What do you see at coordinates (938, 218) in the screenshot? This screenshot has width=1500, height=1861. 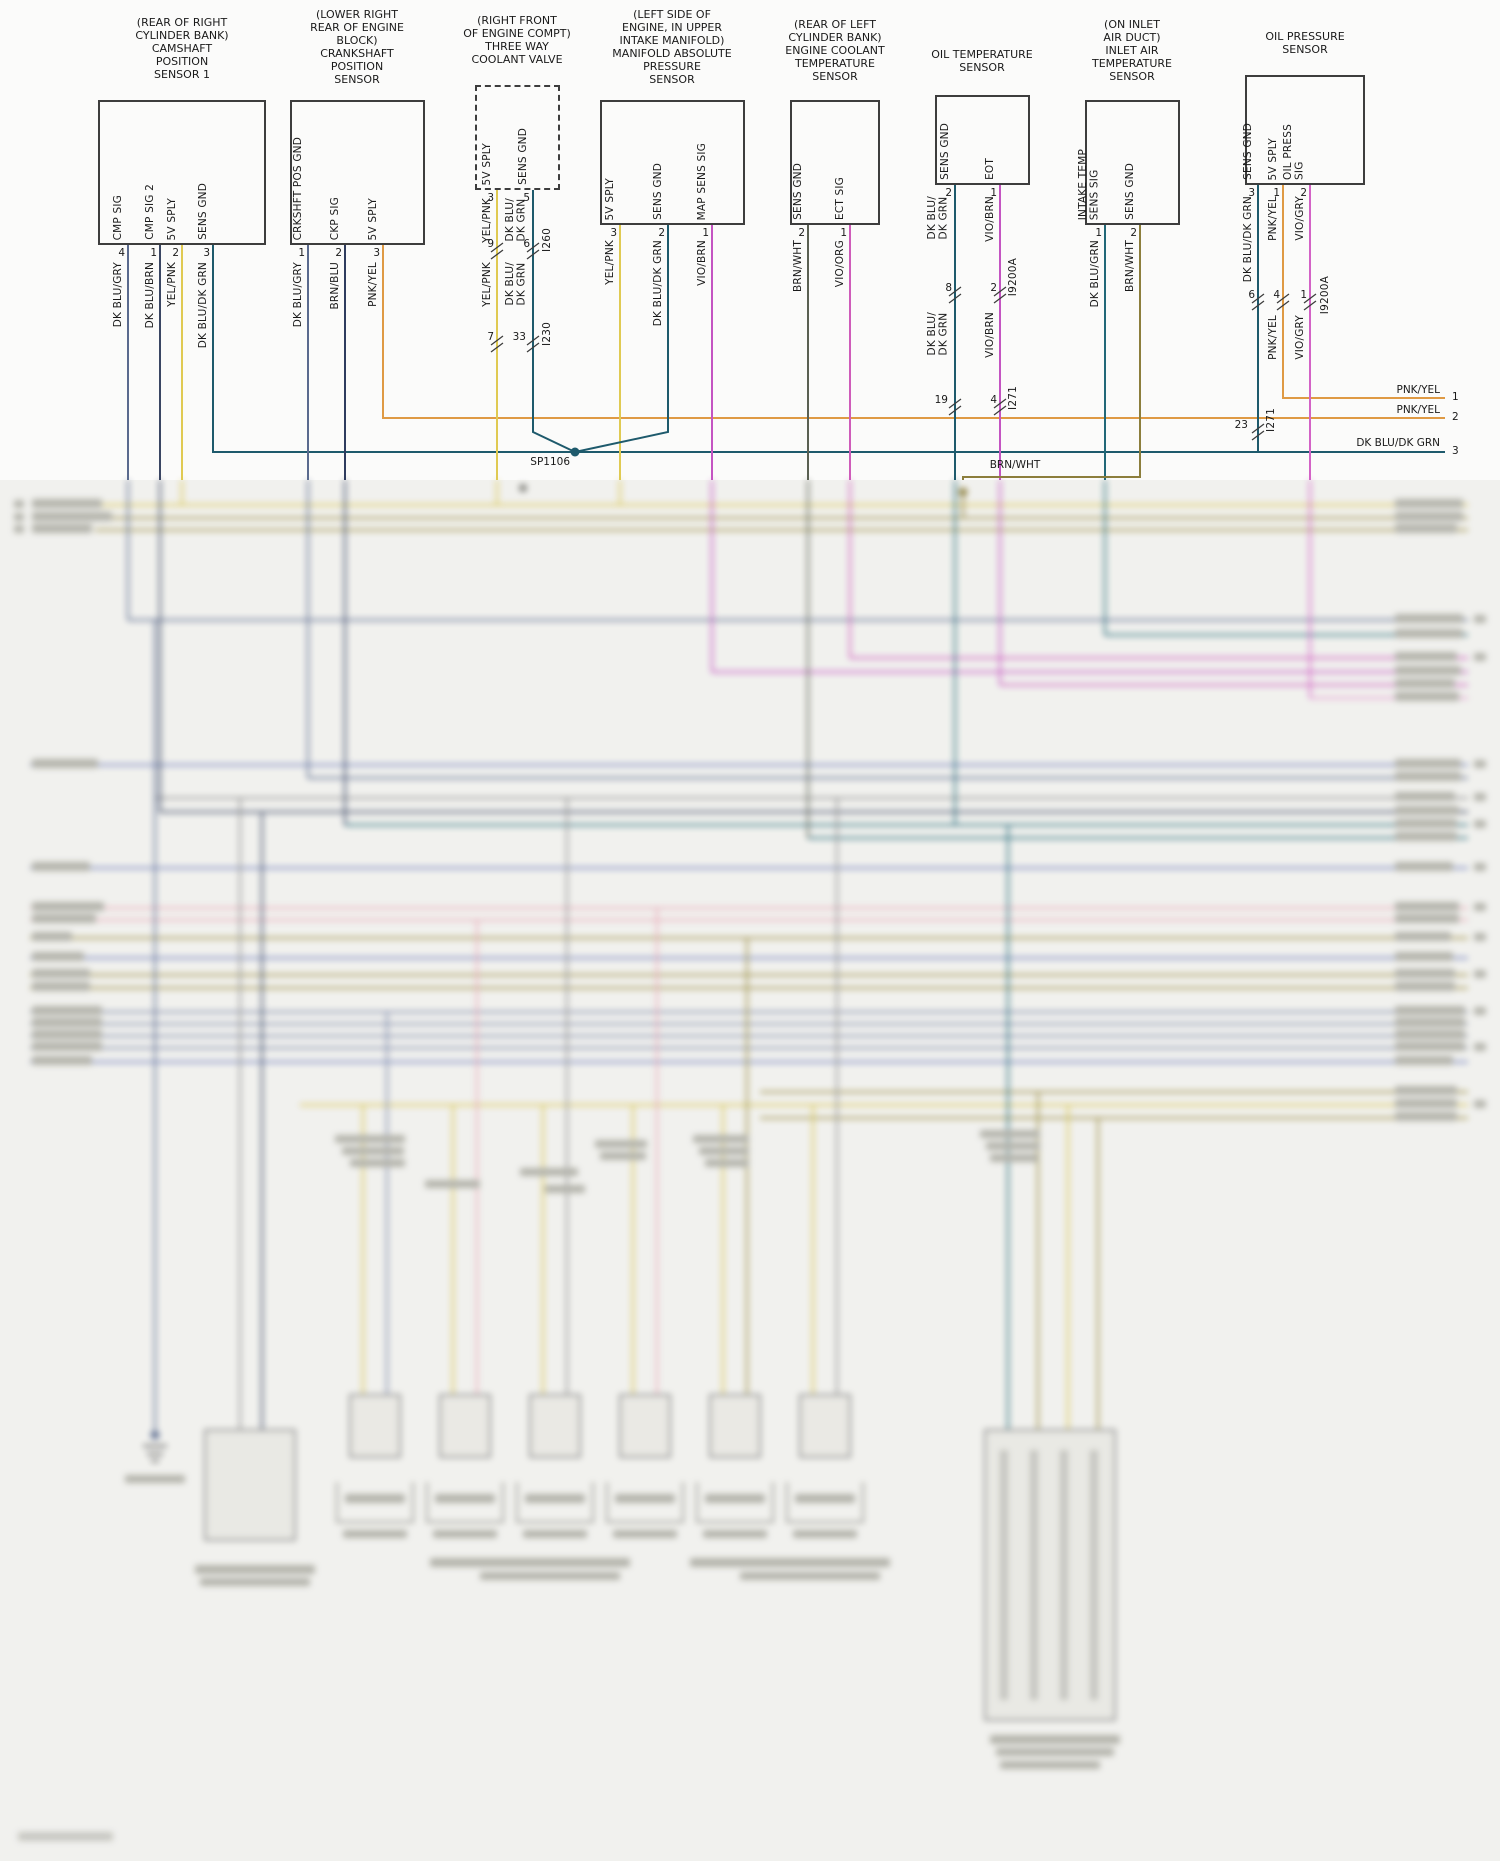 I see `oiltemp-wirecolor-0: DK BLU/ DK GRN` at bounding box center [938, 218].